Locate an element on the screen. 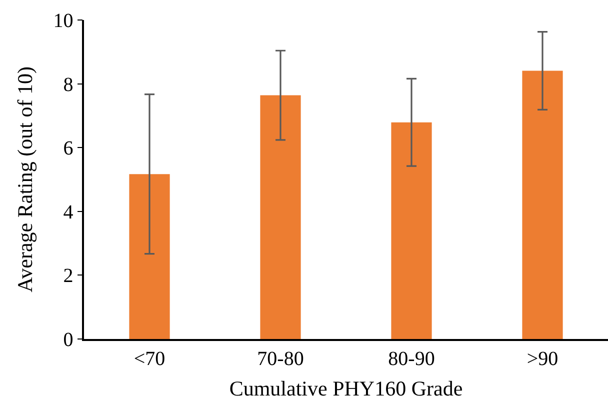  x-tick-label: >90 is located at coordinates (542, 359).